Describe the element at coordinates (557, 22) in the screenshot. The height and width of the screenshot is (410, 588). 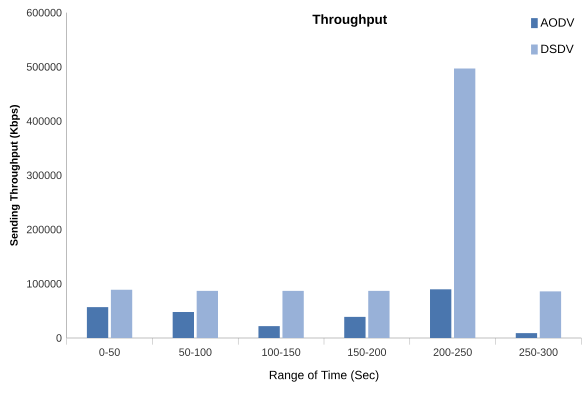
I see `legend-label: AODV` at that location.